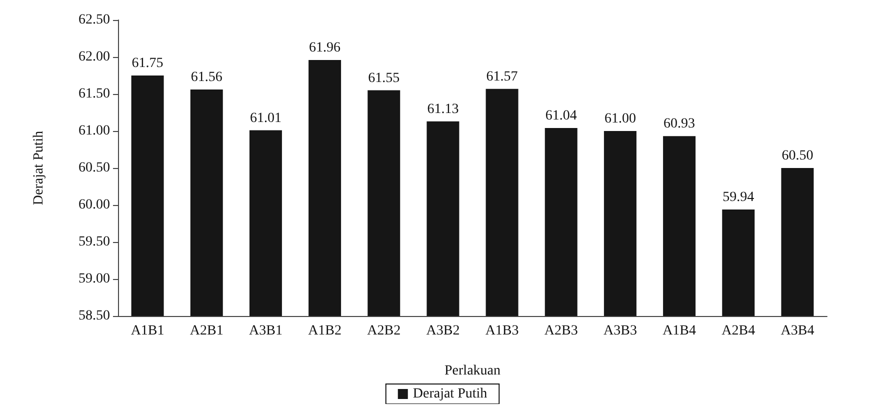 This screenshot has height=412, width=885. I want to click on data-label: 61.75, so click(148, 63).